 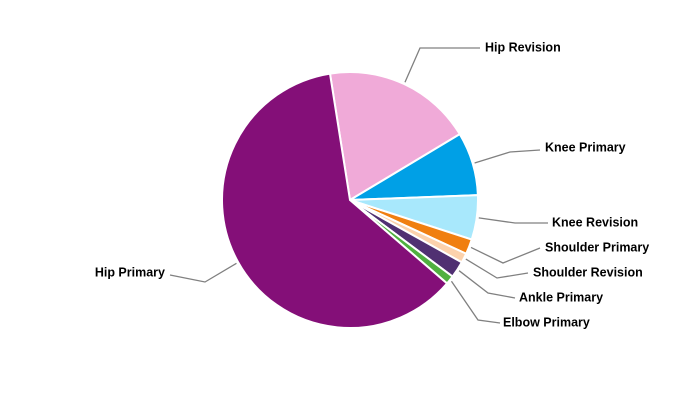 I want to click on slice-label: Elbow Primary, so click(x=546, y=322).